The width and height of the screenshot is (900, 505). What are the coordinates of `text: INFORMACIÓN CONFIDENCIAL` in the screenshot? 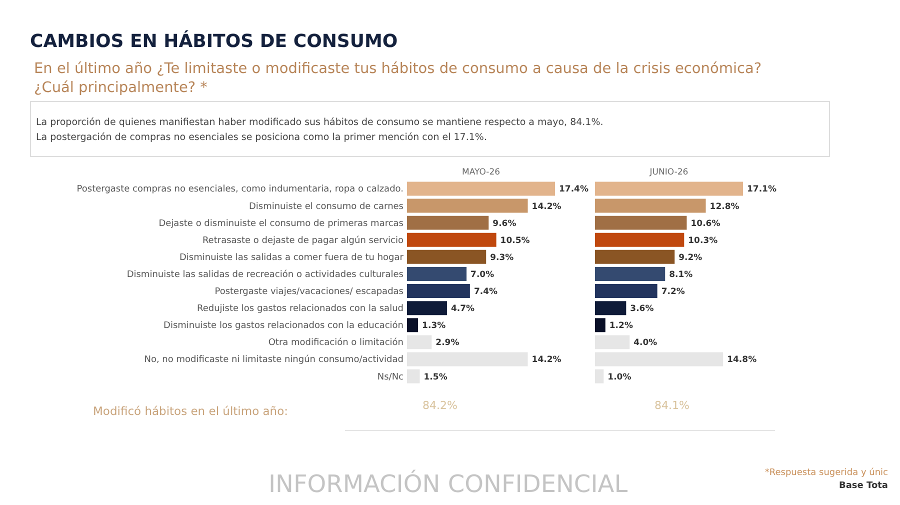 It's located at (448, 484).